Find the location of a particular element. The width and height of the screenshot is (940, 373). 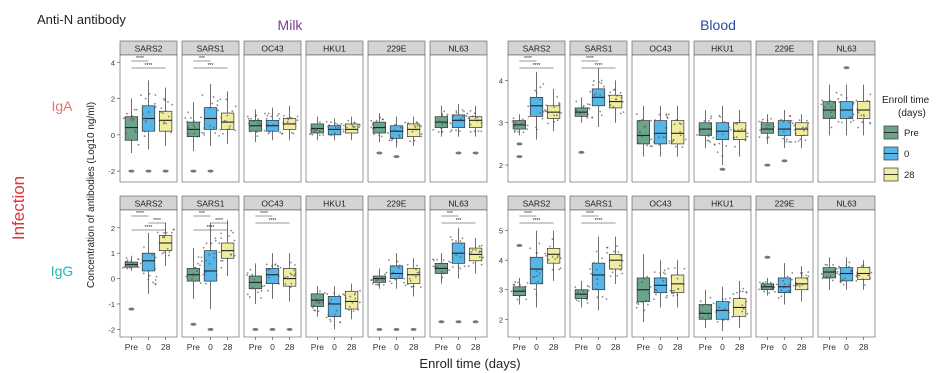

x-tick-label: 28 is located at coordinates (678, 347).